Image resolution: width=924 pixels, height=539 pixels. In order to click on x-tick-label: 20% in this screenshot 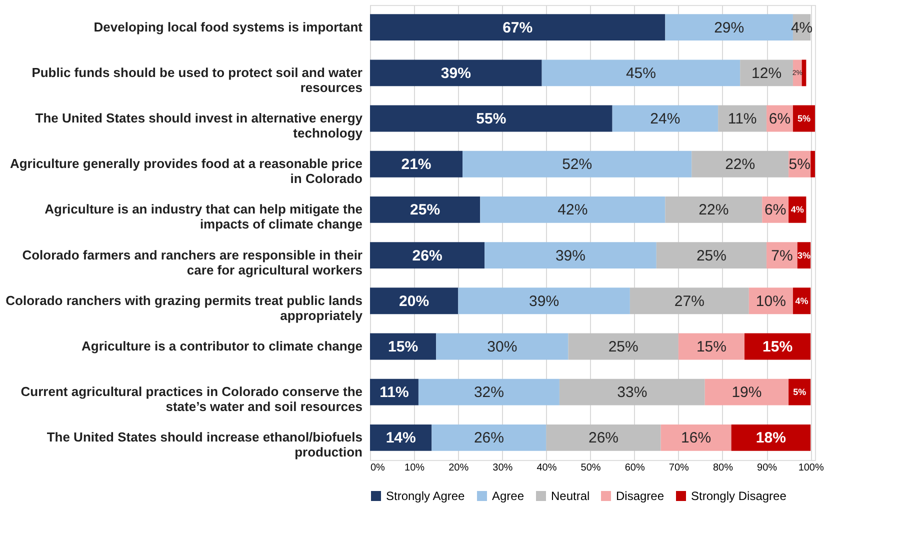, I will do `click(458, 468)`.